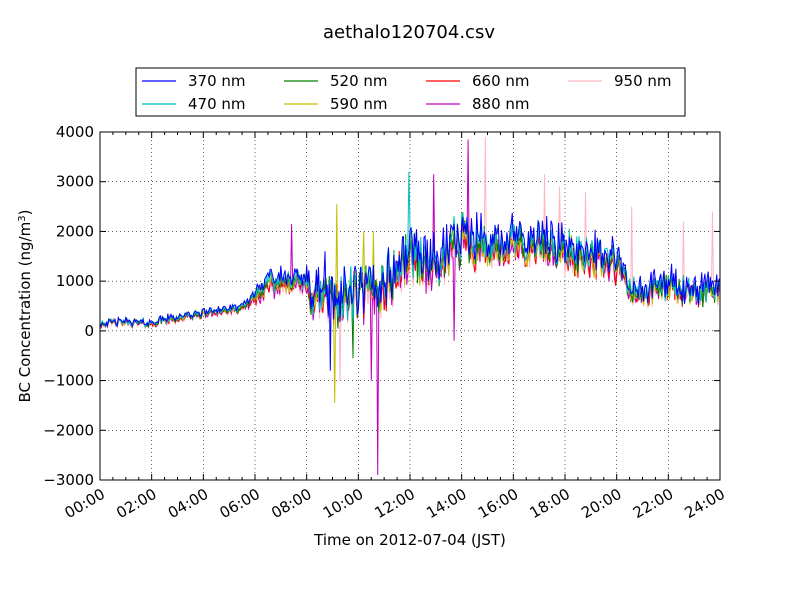  What do you see at coordinates (217, 81) in the screenshot?
I see `legend-label: 370 nm` at bounding box center [217, 81].